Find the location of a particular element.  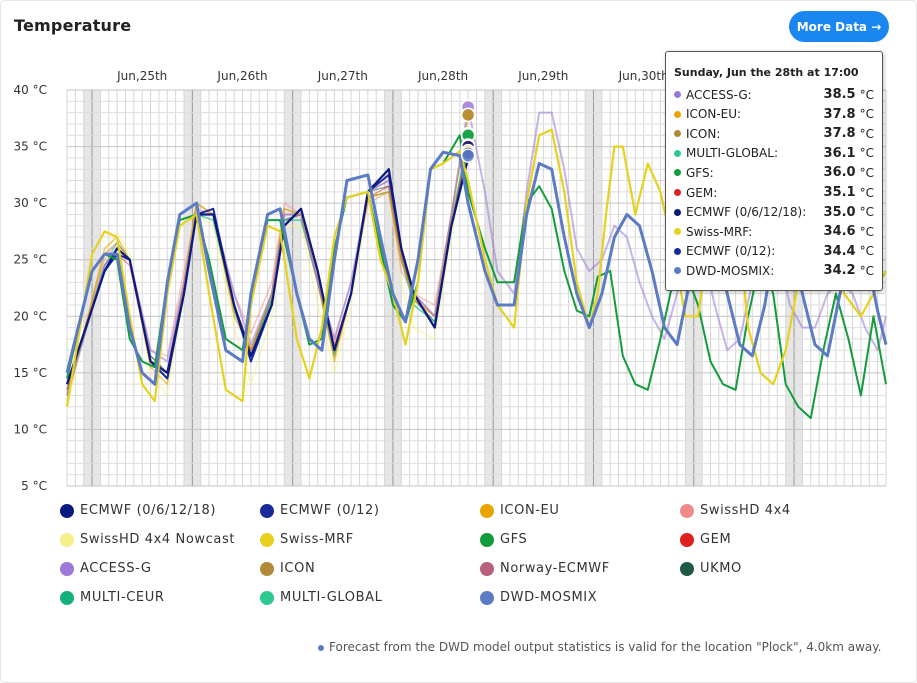

legend-item-ecmwf-0-12: ECMWF (0/12) is located at coordinates (320, 510).